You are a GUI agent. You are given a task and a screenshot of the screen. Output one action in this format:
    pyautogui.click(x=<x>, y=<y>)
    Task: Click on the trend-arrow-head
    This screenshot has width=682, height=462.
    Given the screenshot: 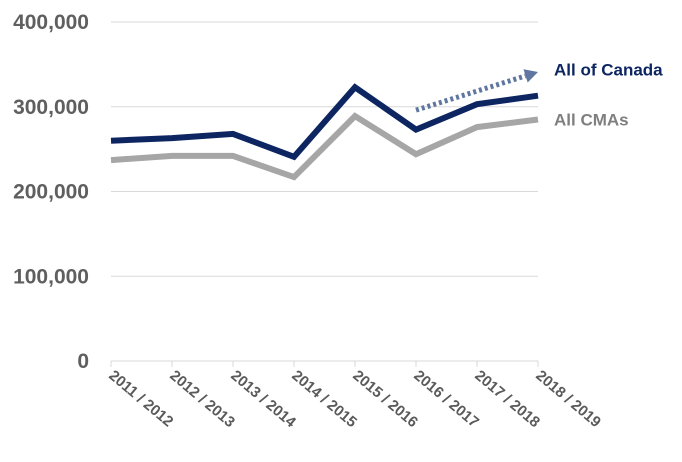 What is the action you would take?
    pyautogui.click(x=530, y=76)
    